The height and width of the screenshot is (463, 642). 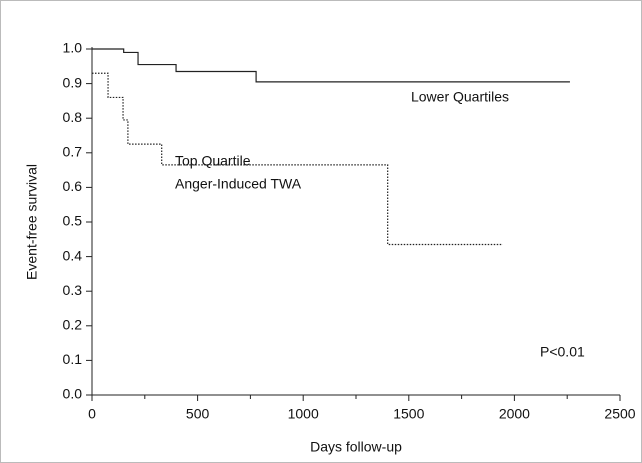 I want to click on x-tick-label: 1500, so click(x=408, y=414).